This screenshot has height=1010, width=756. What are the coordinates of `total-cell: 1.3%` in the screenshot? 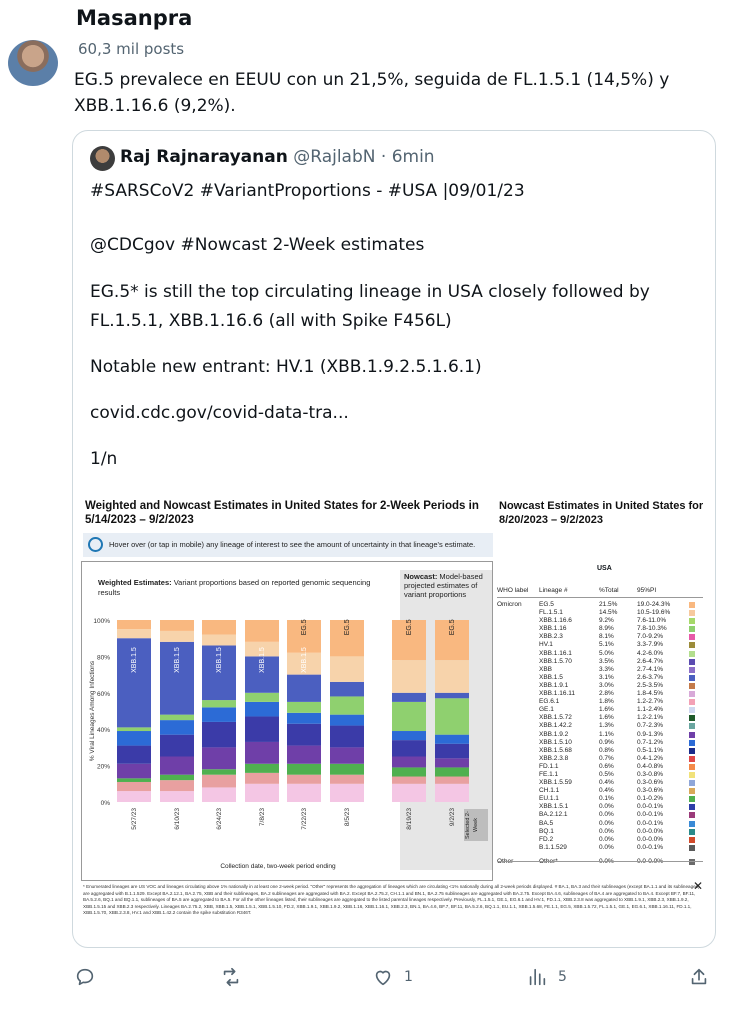 It's located at (606, 726).